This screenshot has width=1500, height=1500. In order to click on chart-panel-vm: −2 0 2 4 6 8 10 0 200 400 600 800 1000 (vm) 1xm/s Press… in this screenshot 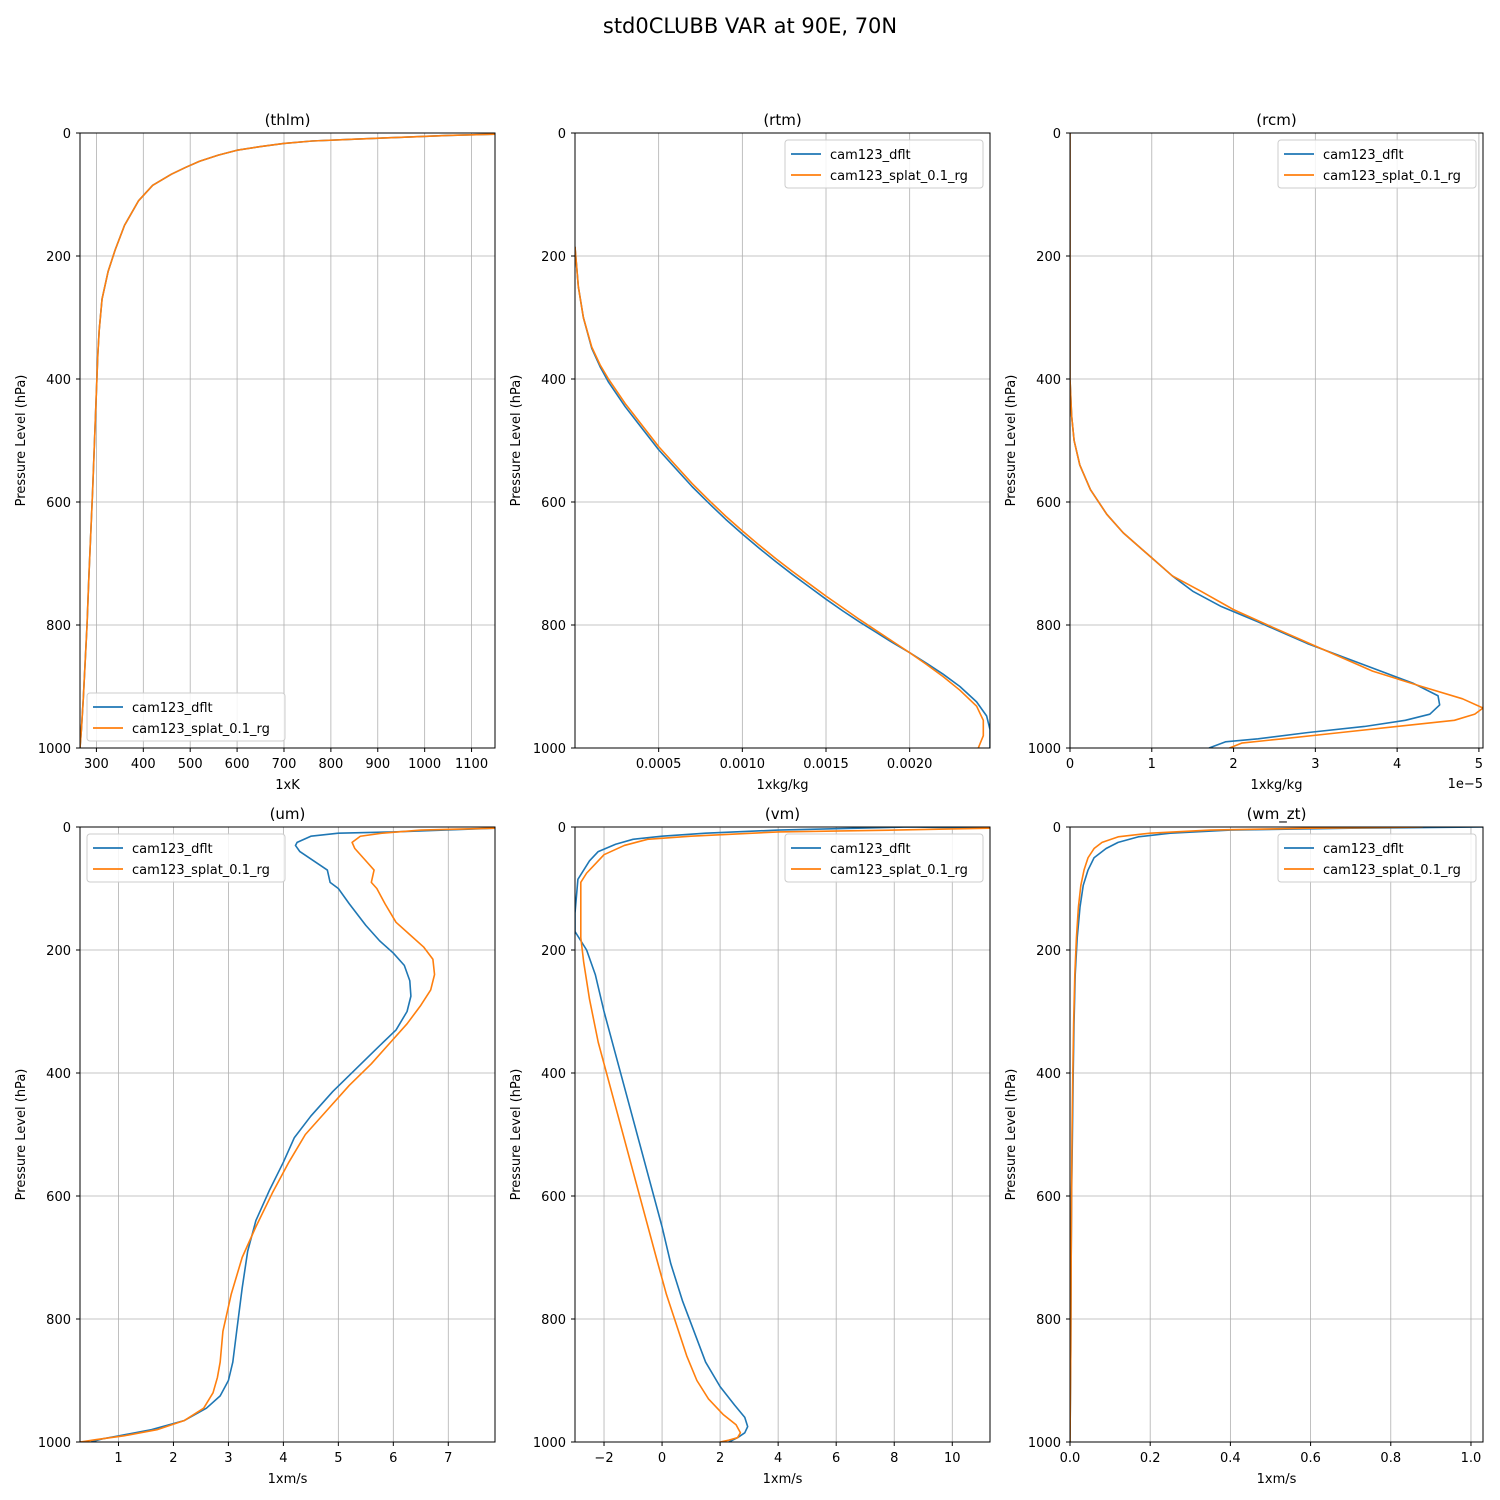, I will do `click(750, 1146)`.